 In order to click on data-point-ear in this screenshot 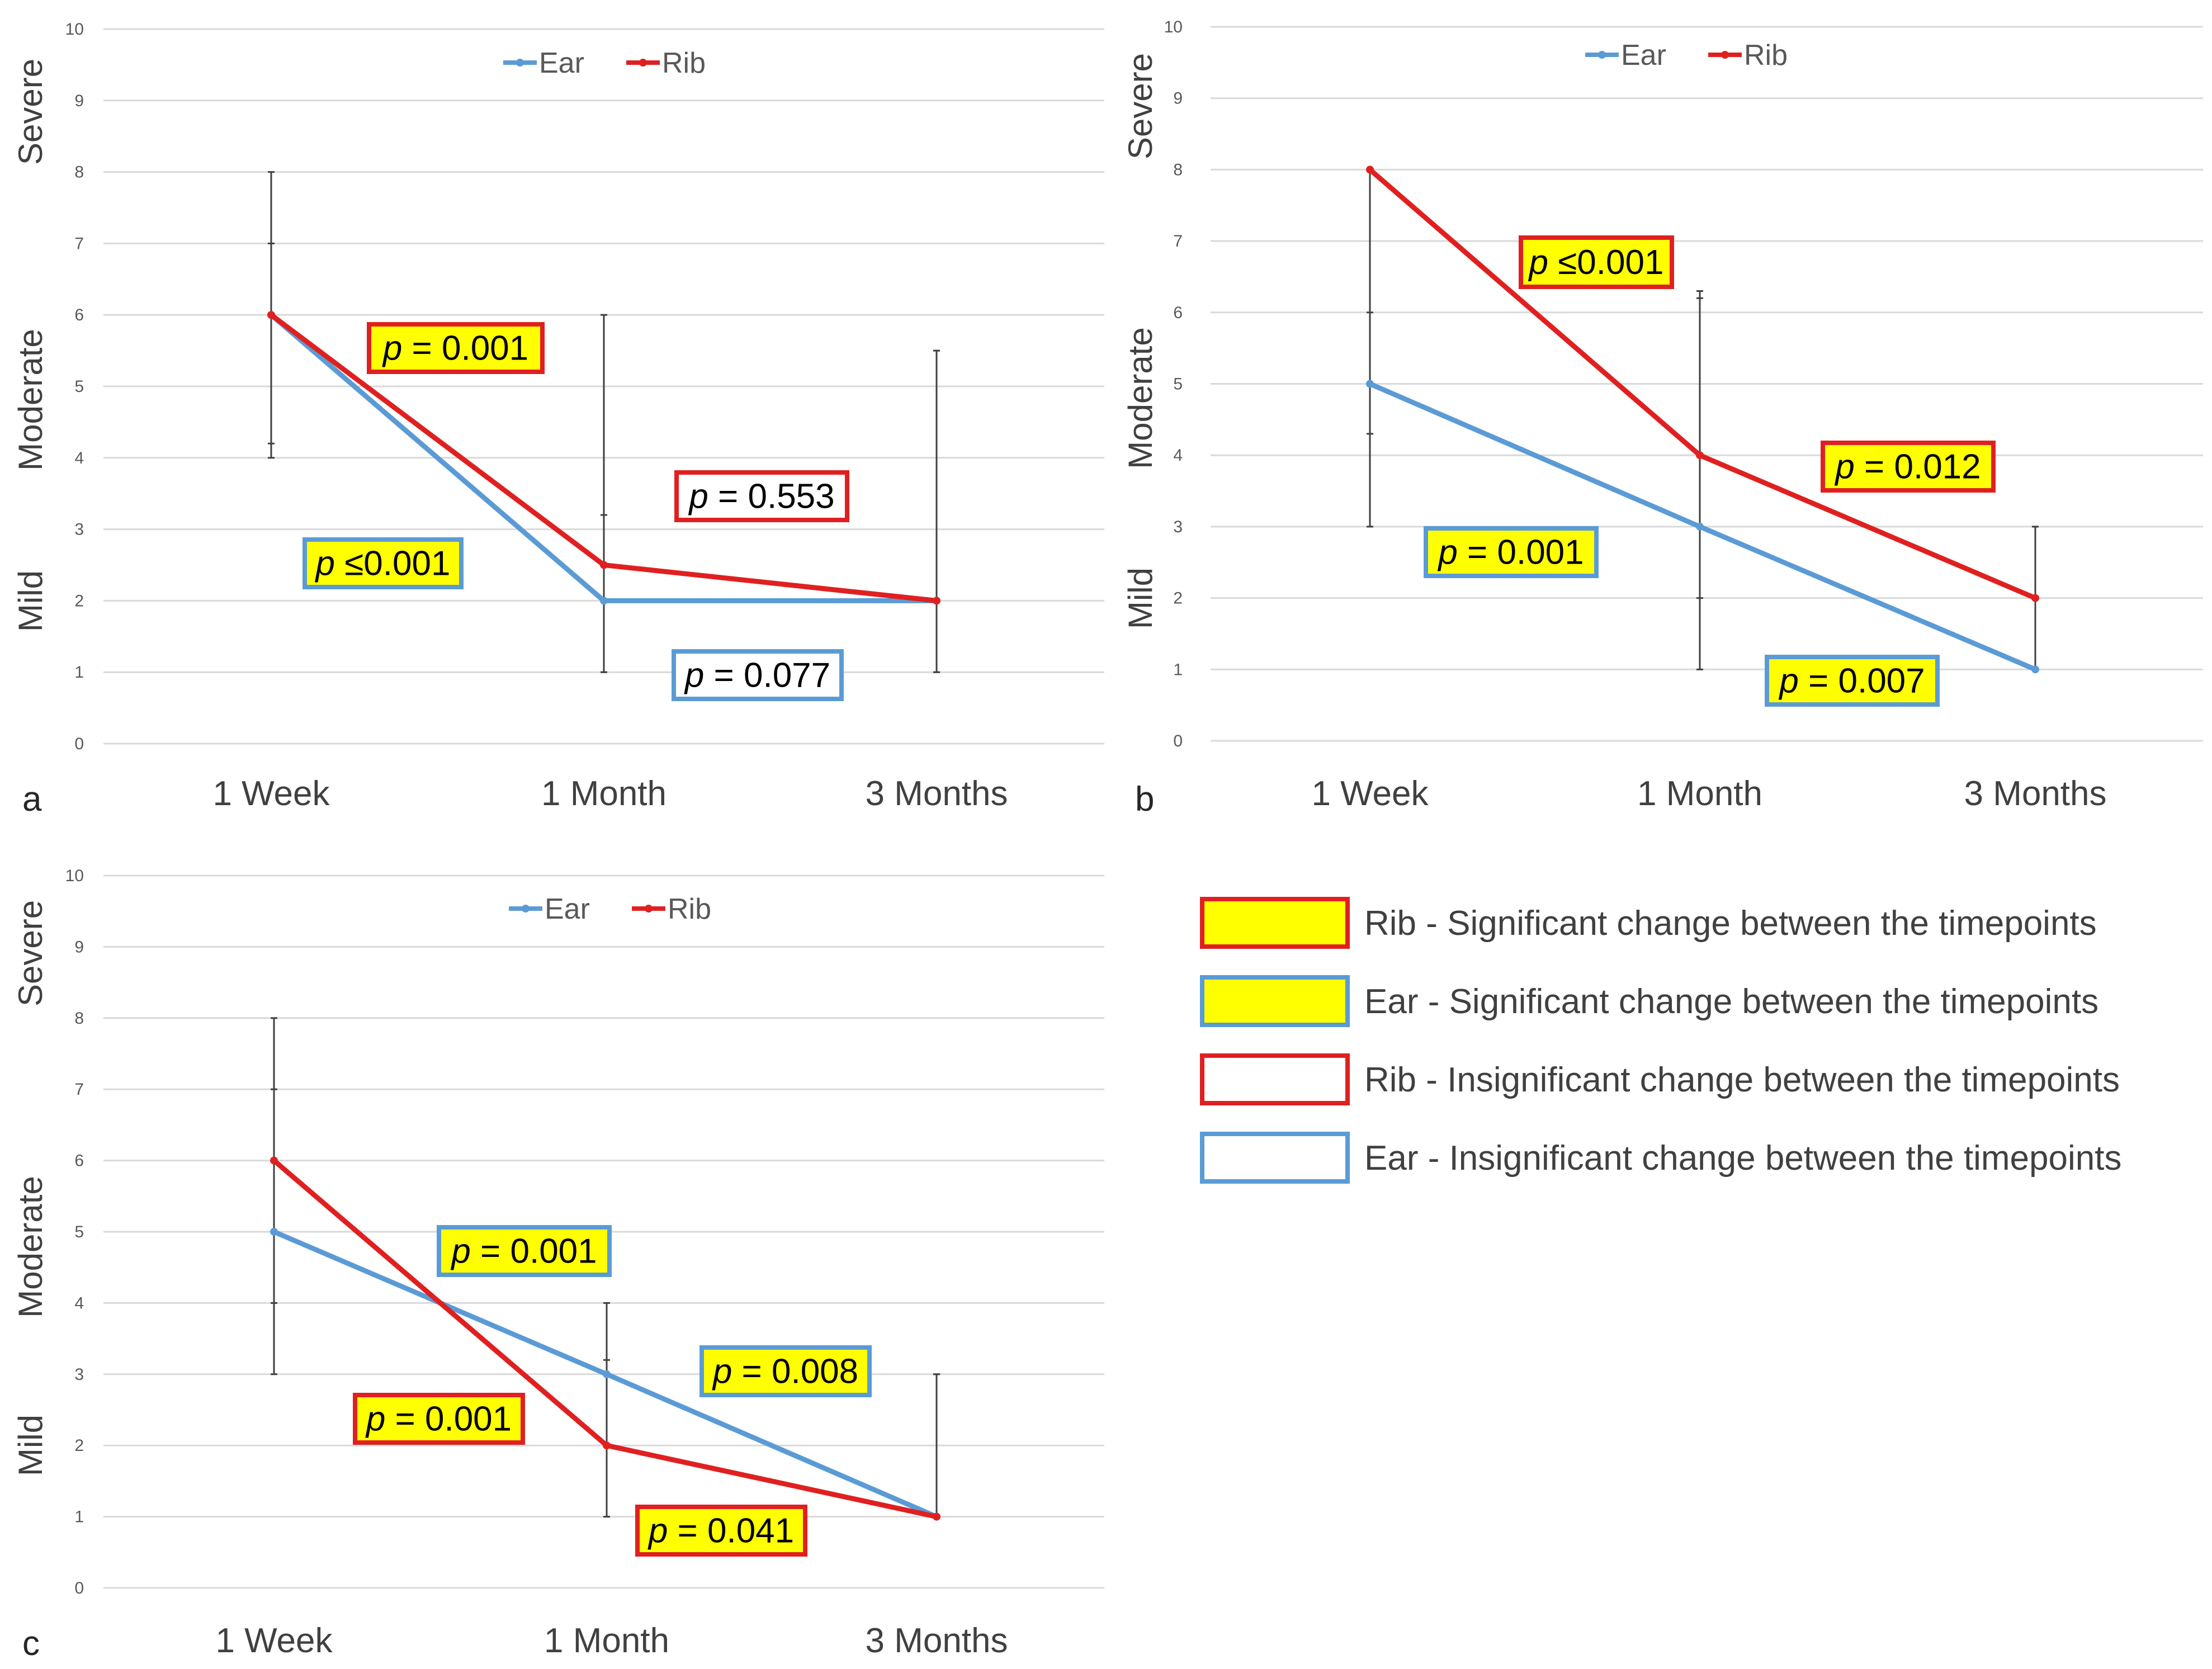, I will do `click(1700, 526)`.